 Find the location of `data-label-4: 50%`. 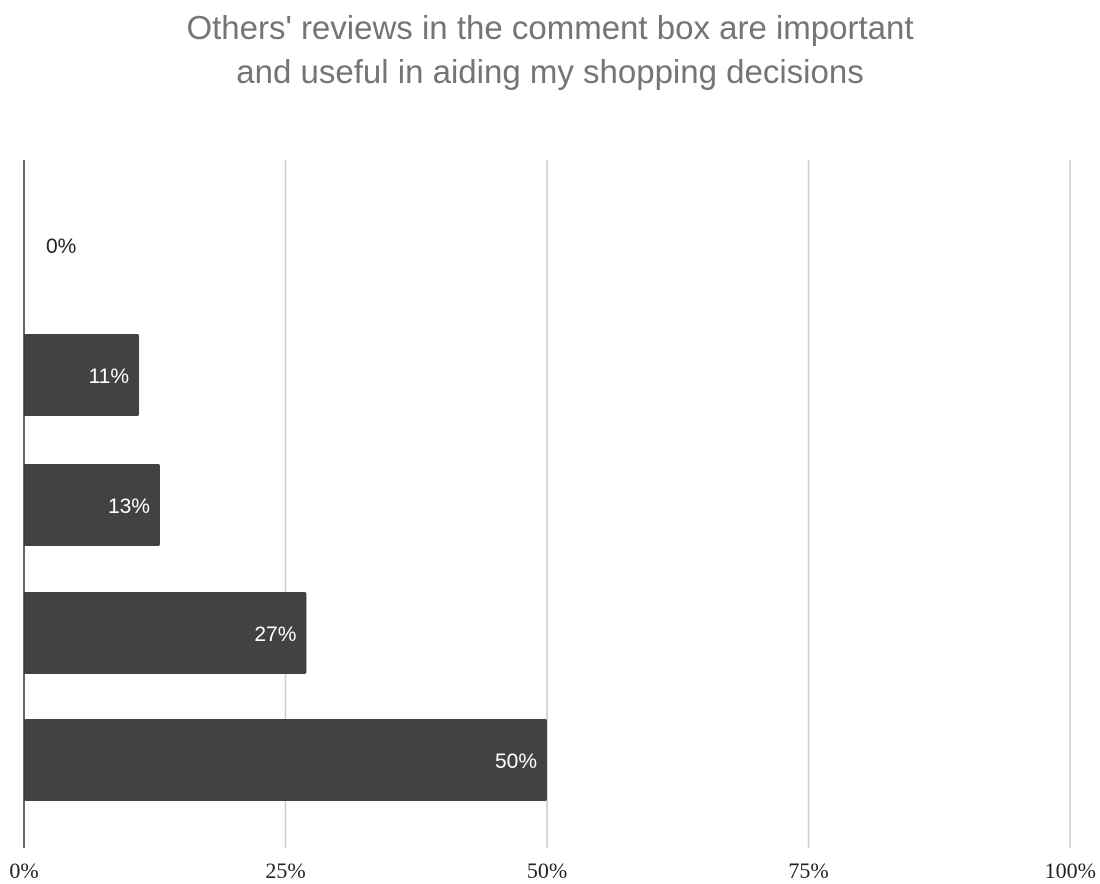

data-label-4: 50% is located at coordinates (516, 761).